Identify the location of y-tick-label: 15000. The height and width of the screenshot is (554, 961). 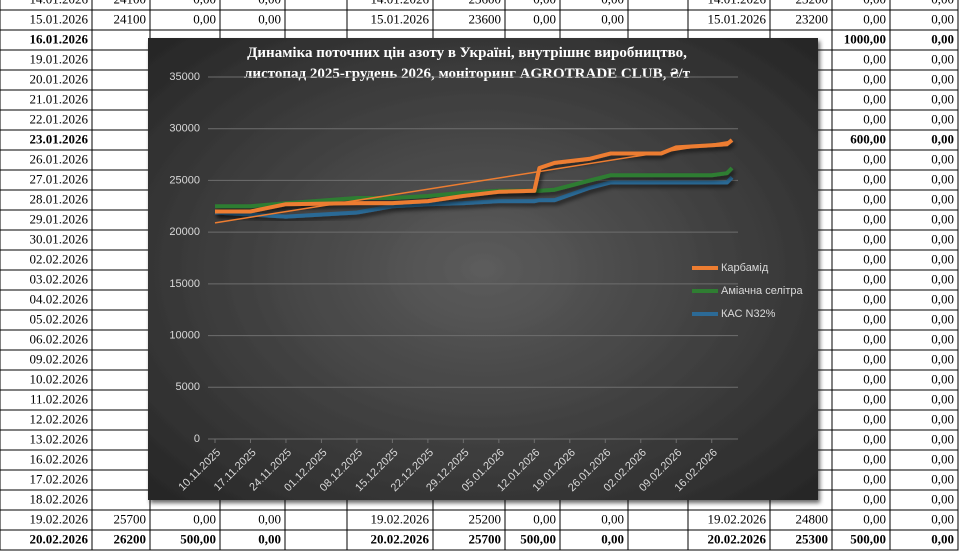
(184, 284).